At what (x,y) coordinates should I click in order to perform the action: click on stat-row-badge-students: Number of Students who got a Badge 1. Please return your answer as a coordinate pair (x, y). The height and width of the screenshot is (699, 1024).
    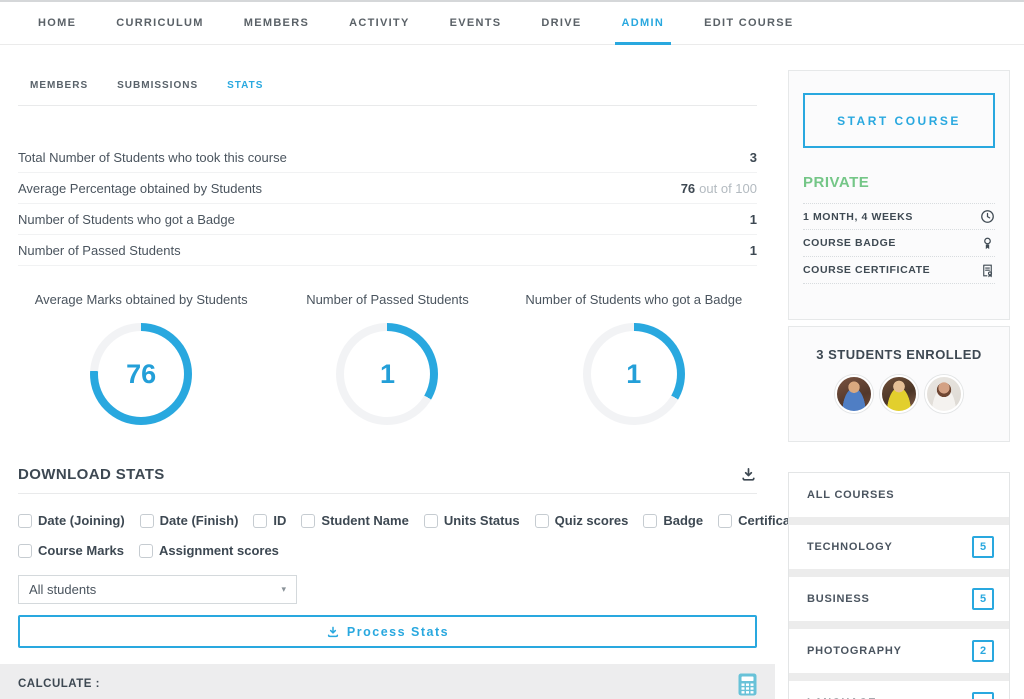
    Looking at the image, I should click on (387, 219).